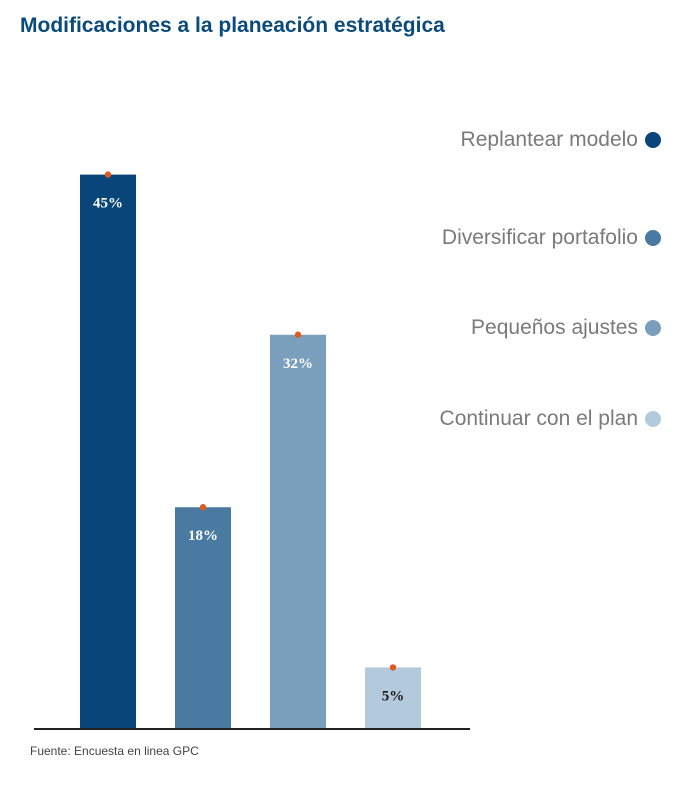 The image size is (696, 794). Describe the element at coordinates (549, 139) in the screenshot. I see `legend-label: Replantear modelo` at that location.